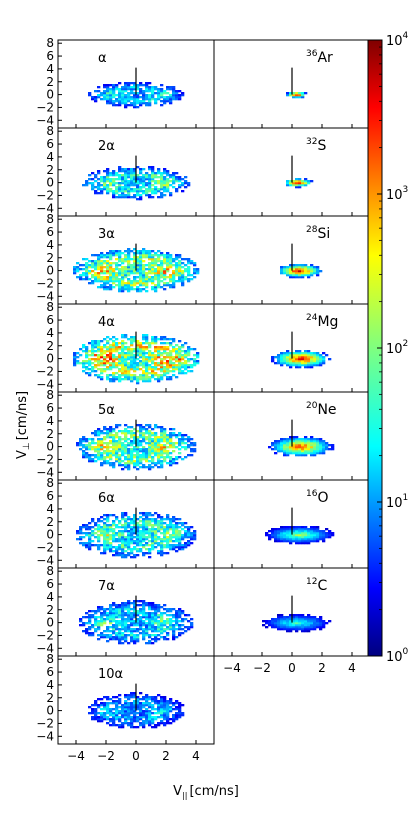 Image resolution: width=415 pixels, height=830 pixels. Describe the element at coordinates (50, 183) in the screenshot. I see `y-tick-label: 0` at that location.